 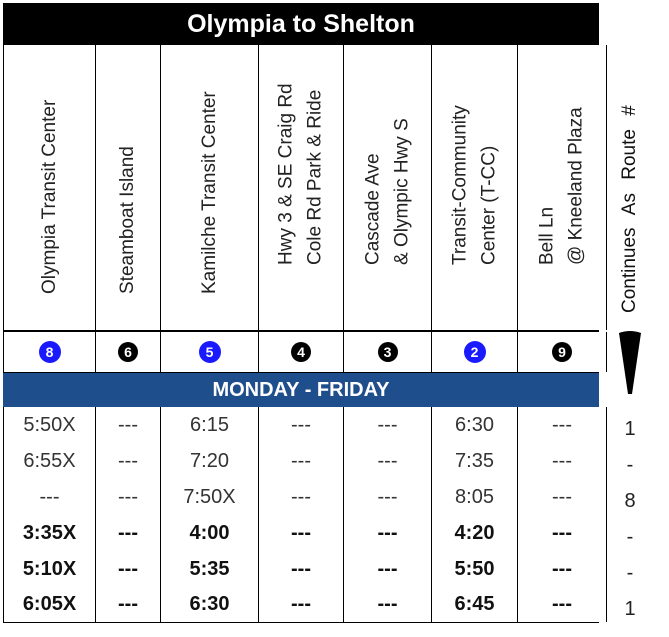 What do you see at coordinates (286, 174) in the screenshot?
I see `stop-name-line: Hwy 3 & SE Craig Rd` at bounding box center [286, 174].